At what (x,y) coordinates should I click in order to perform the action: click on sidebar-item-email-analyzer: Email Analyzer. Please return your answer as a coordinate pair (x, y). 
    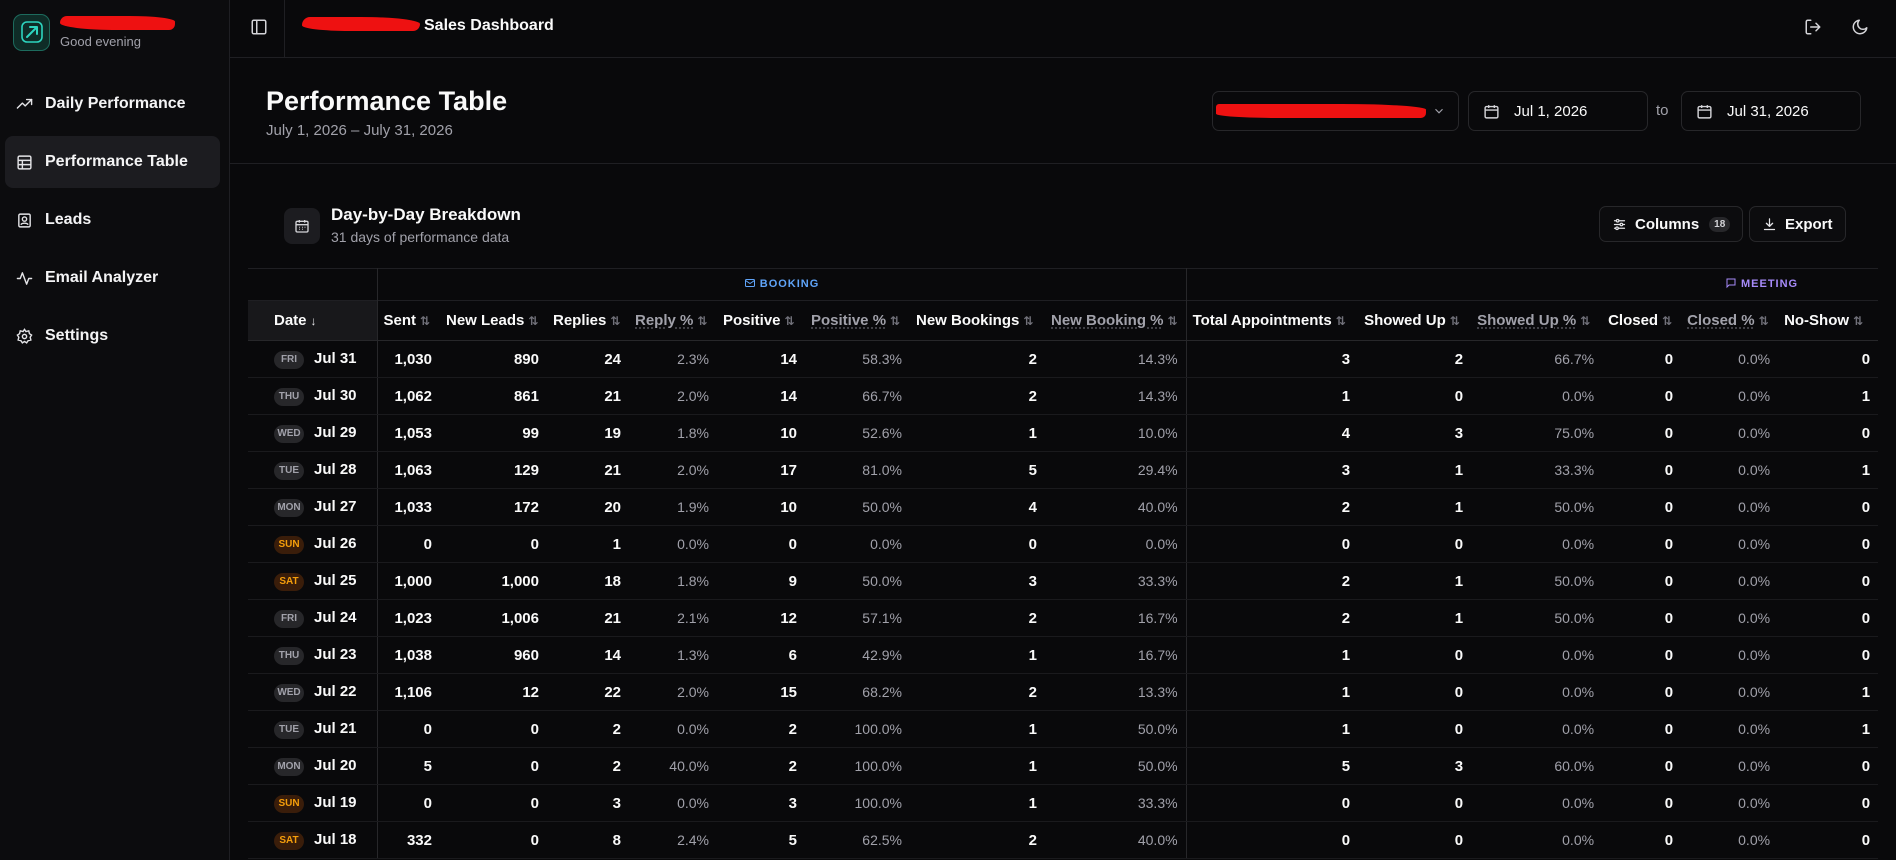
    Looking at the image, I should click on (112, 278).